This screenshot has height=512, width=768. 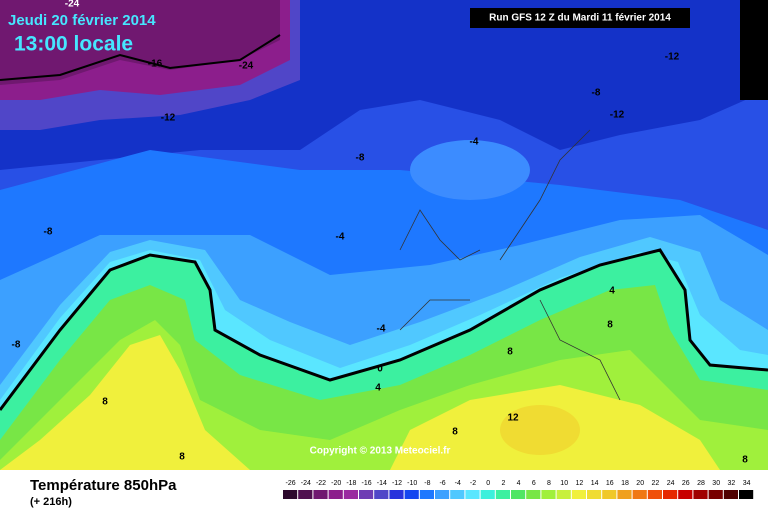 I want to click on legend-label: 34, so click(x=747, y=483).